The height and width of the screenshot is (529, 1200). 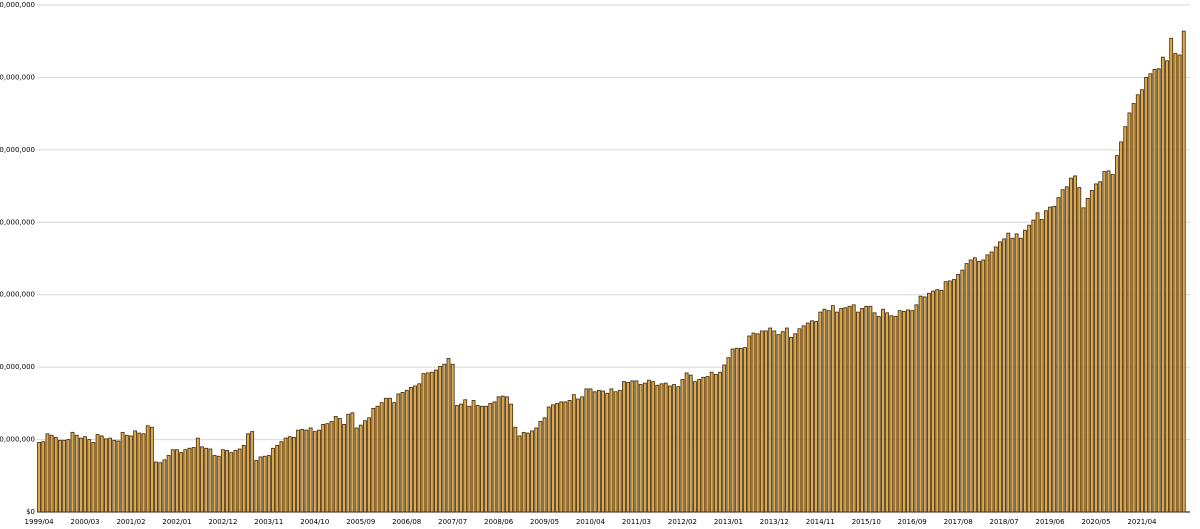 I want to click on x-tick-label: 2008/06, so click(x=499, y=522).